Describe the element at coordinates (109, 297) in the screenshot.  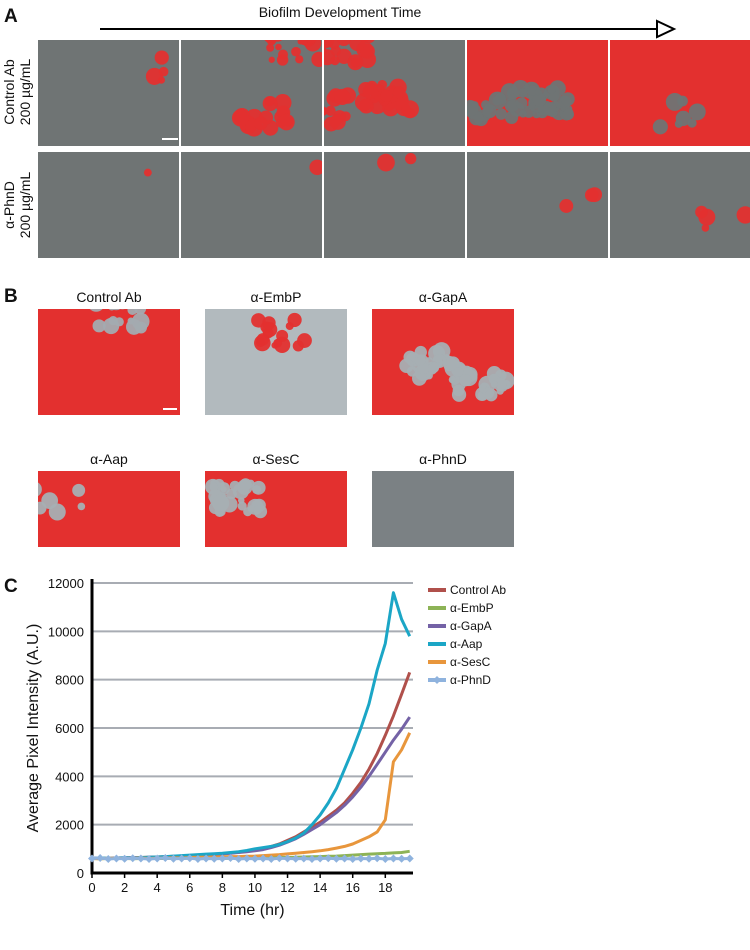
I see `image-title: Control Ab` at that location.